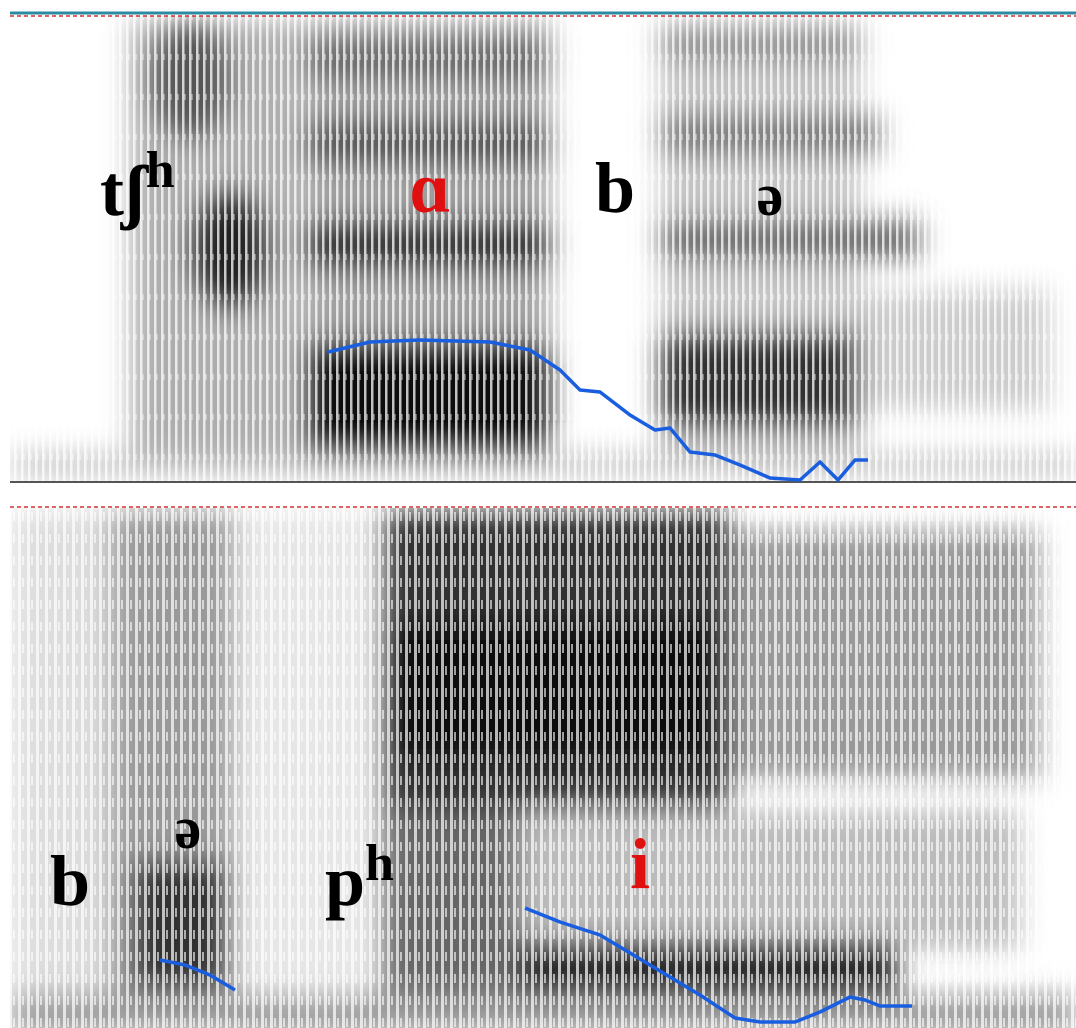 Image resolution: width=1076 pixels, height=1028 pixels. I want to click on phone-label: ph, so click(359, 878).